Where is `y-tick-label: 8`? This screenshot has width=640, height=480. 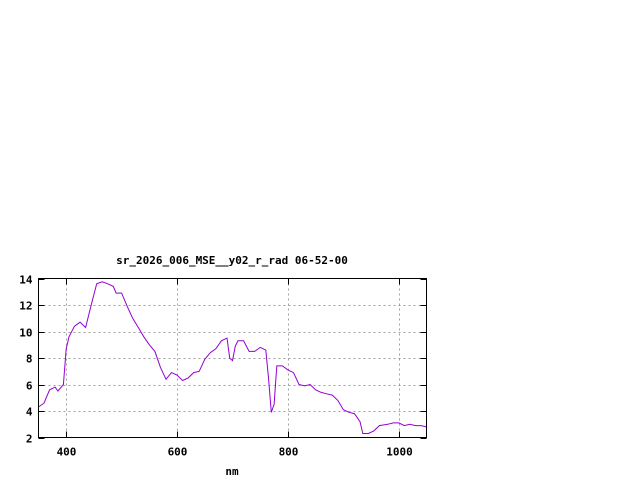 y-tick-label: 8 is located at coordinates (29, 359).